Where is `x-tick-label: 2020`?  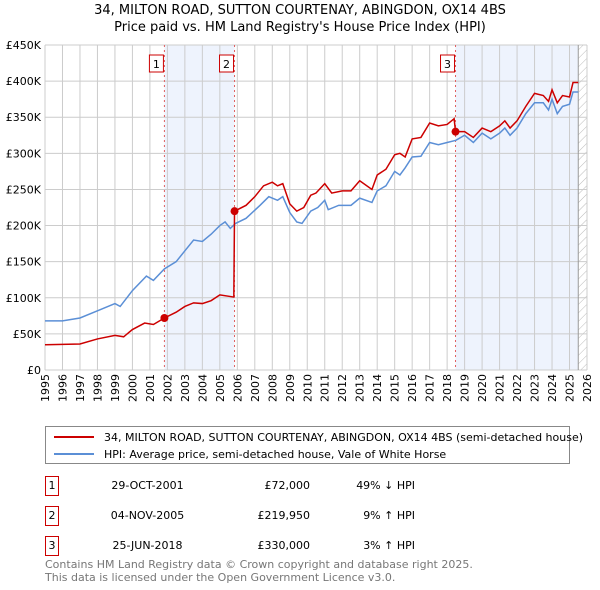 x-tick-label: 2020 is located at coordinates (482, 388).